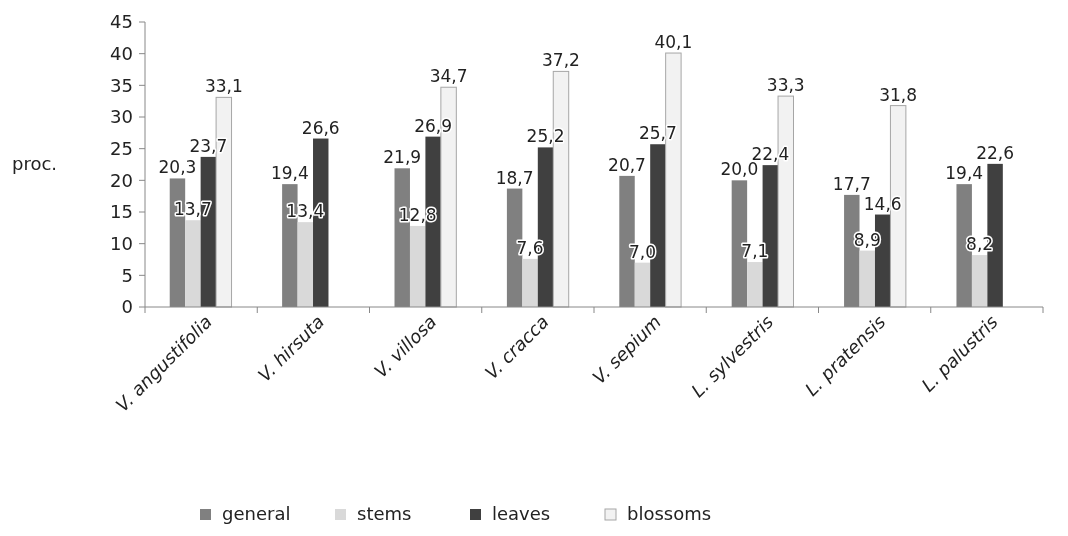 This screenshot has height=536, width=1068. I want to click on y-tick-label: 30, so click(121, 117).